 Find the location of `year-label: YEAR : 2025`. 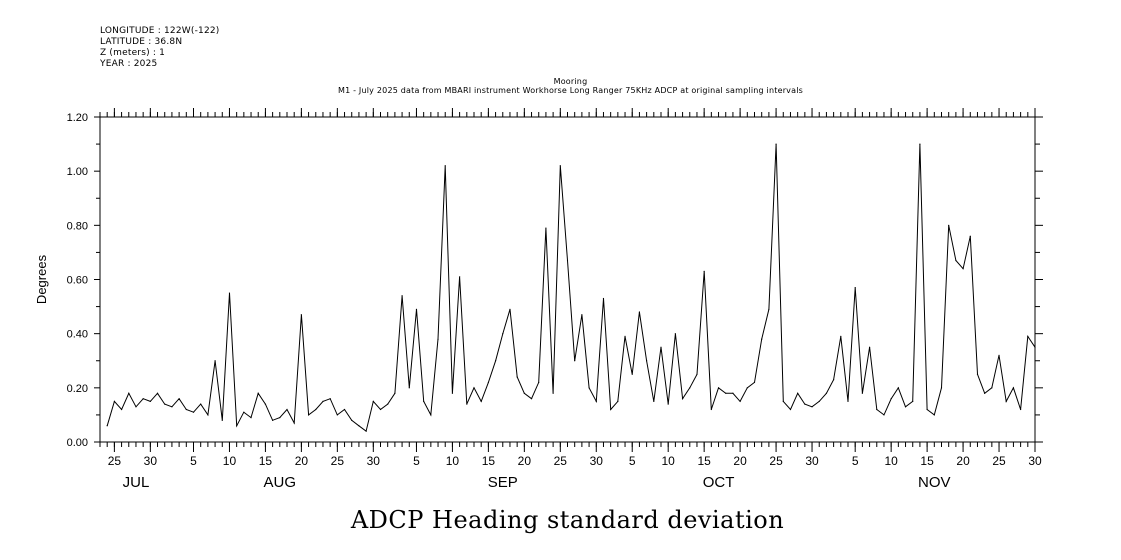

year-label: YEAR : 2025 is located at coordinates (129, 64).